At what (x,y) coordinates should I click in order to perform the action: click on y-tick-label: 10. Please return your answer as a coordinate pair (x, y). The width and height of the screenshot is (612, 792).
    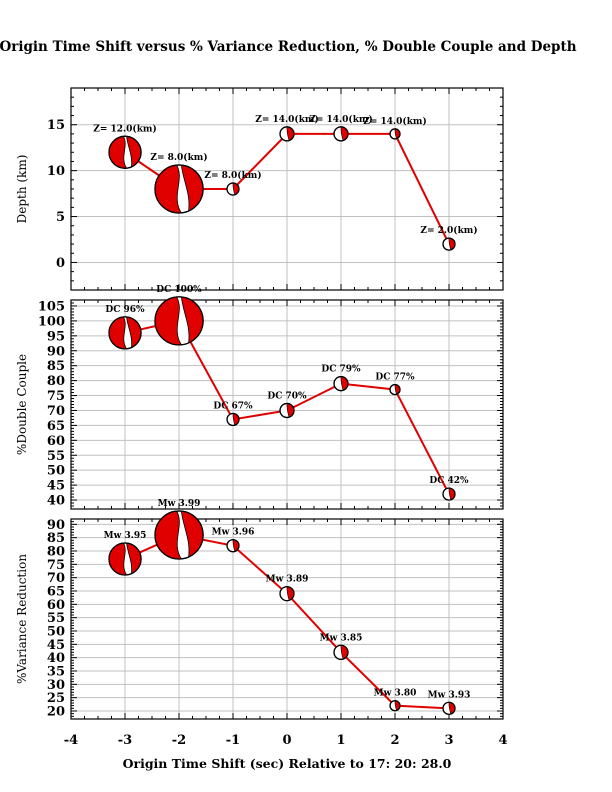
    Looking at the image, I should click on (56, 171).